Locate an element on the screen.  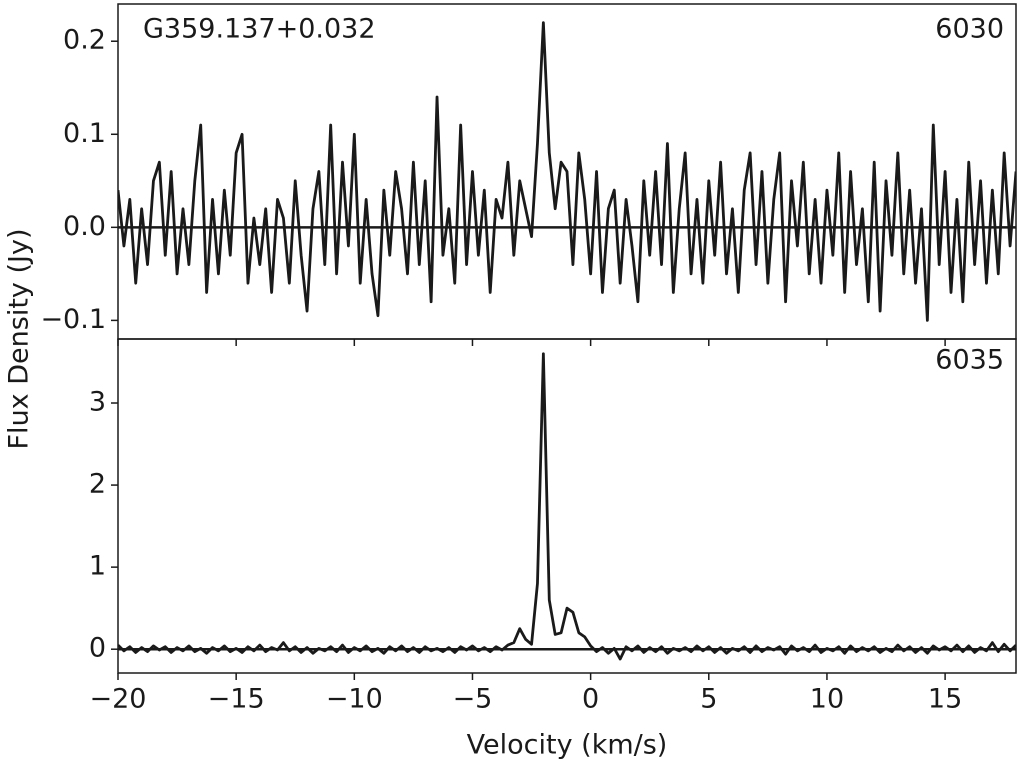
panel-label: 6035 is located at coordinates (969, 360).